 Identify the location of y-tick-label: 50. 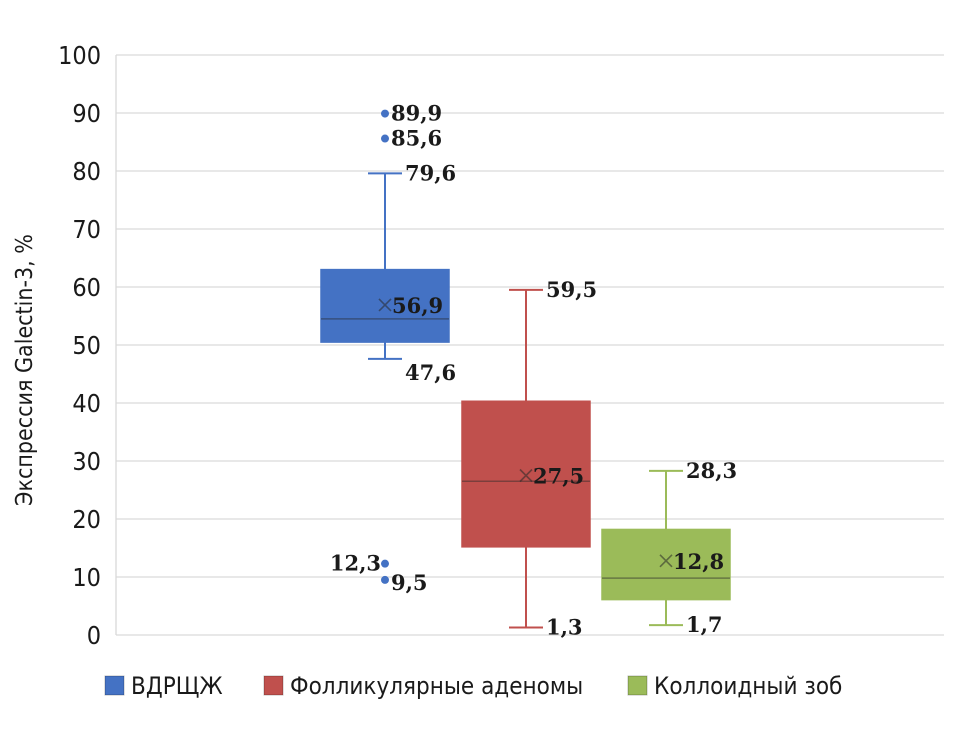
(86, 345).